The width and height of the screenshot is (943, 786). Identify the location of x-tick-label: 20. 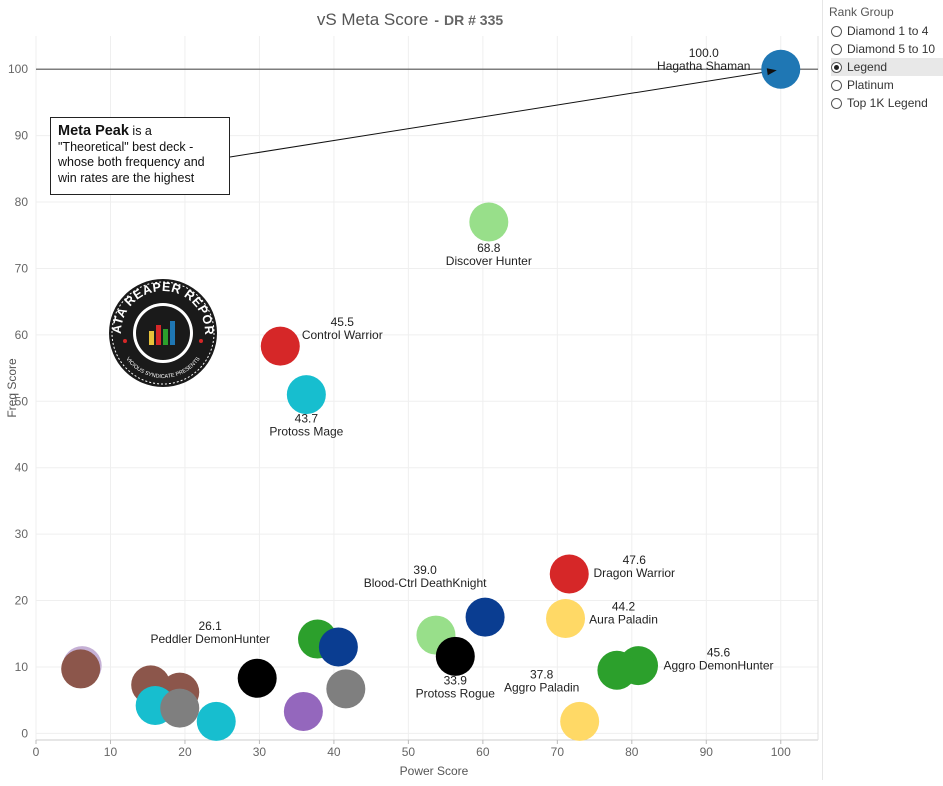
(185, 752).